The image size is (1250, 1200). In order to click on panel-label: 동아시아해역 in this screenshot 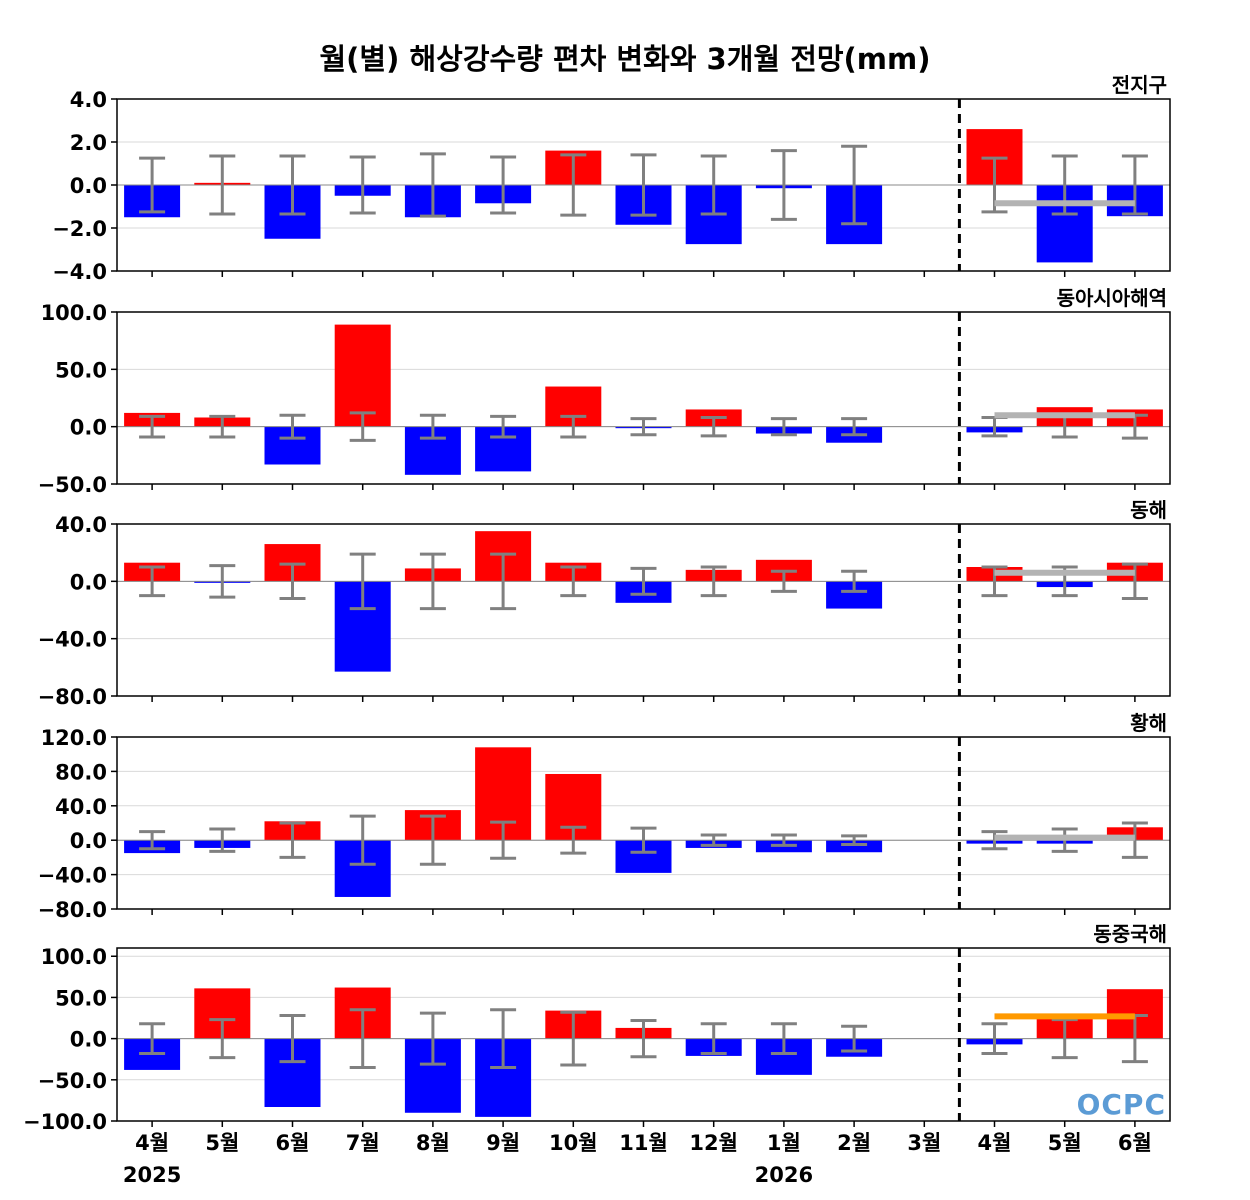, I will do `click(1112, 298)`.